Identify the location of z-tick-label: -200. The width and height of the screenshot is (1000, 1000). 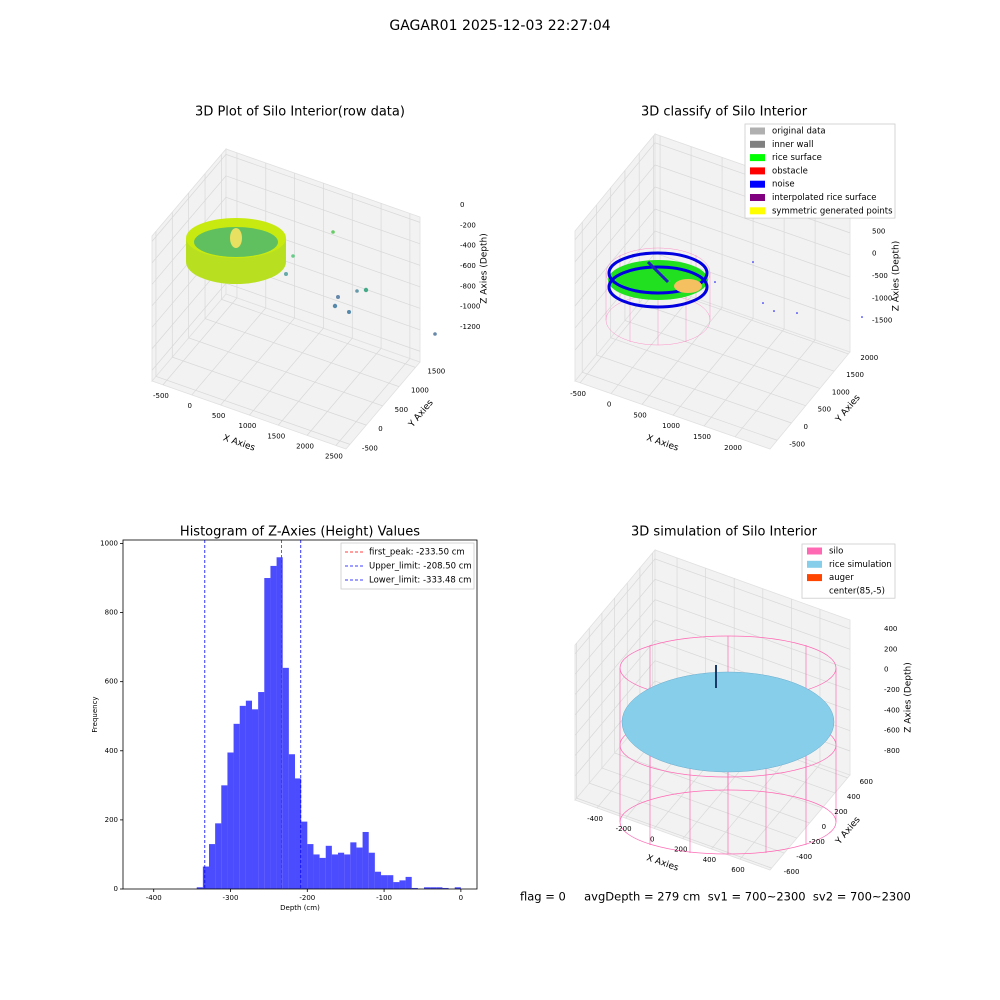
(468, 225).